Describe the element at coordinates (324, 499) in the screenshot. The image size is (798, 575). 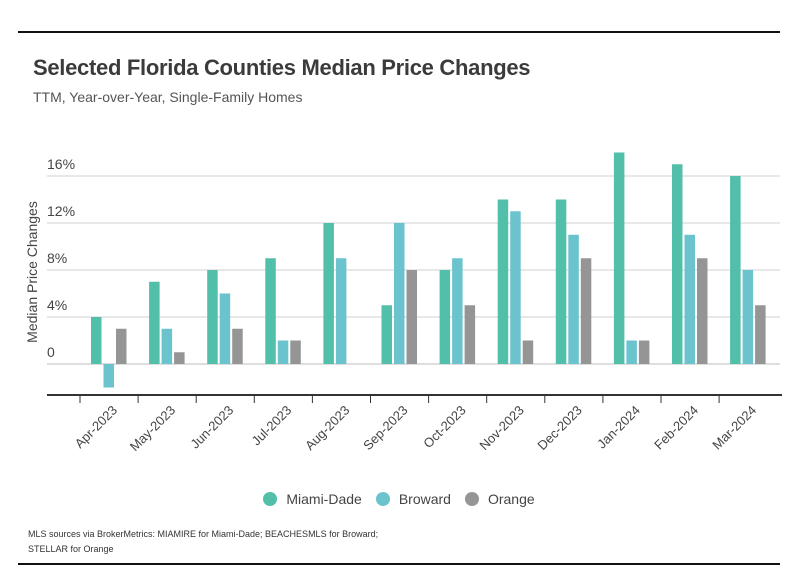
I see `legend-label: Miami-Dade` at that location.